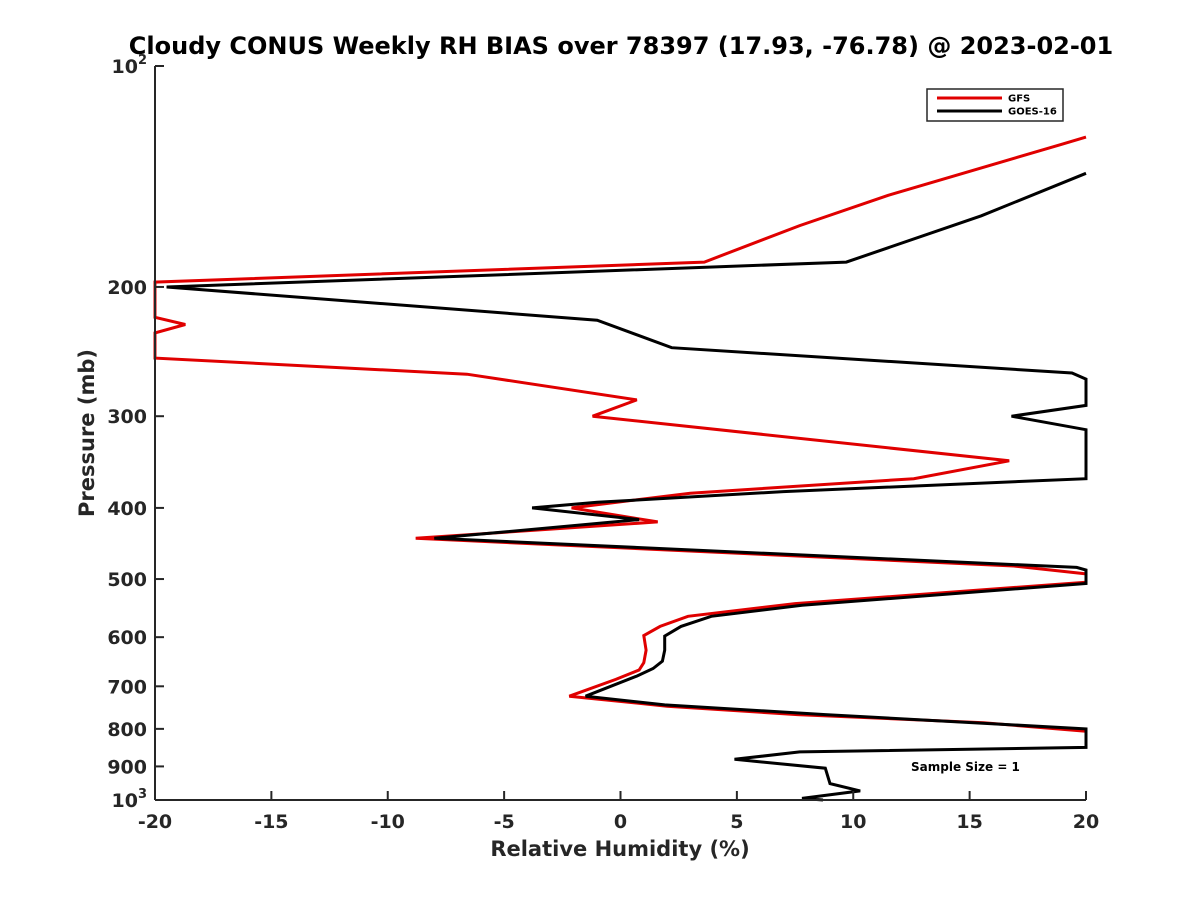  Describe the element at coordinates (1032, 112) in the screenshot. I see `legend-label-goes16: GOES-16` at that location.